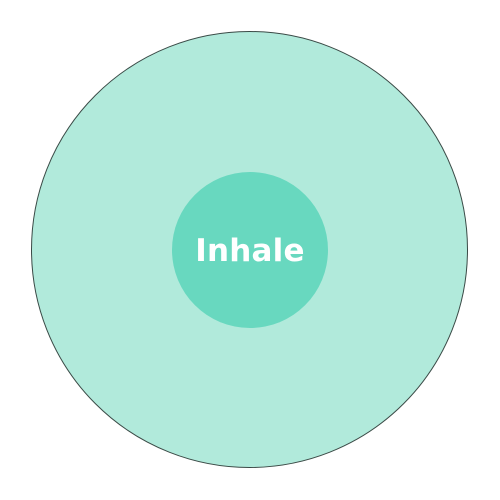 The image size is (500, 500). I want to click on breathing-inner-circle: Inhale, so click(250, 250).